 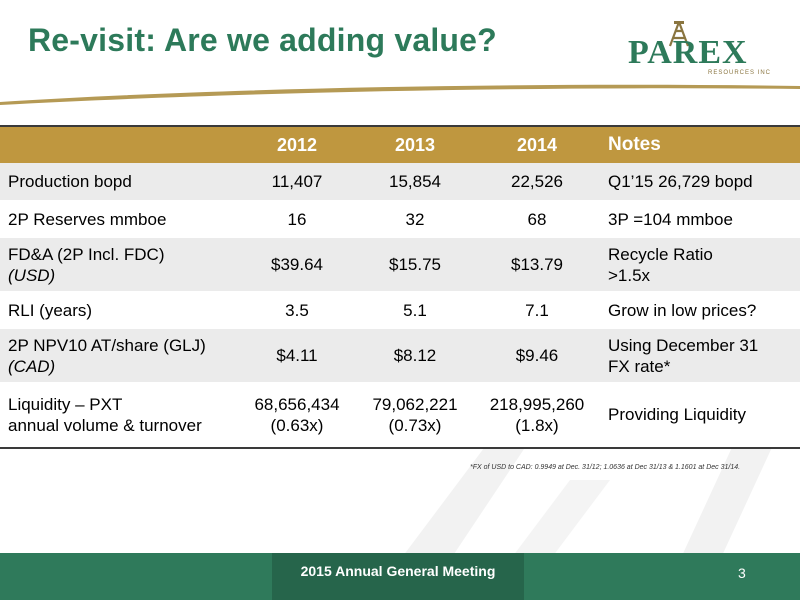 What do you see at coordinates (415, 181) in the screenshot?
I see `value-2013: 15,854` at bounding box center [415, 181].